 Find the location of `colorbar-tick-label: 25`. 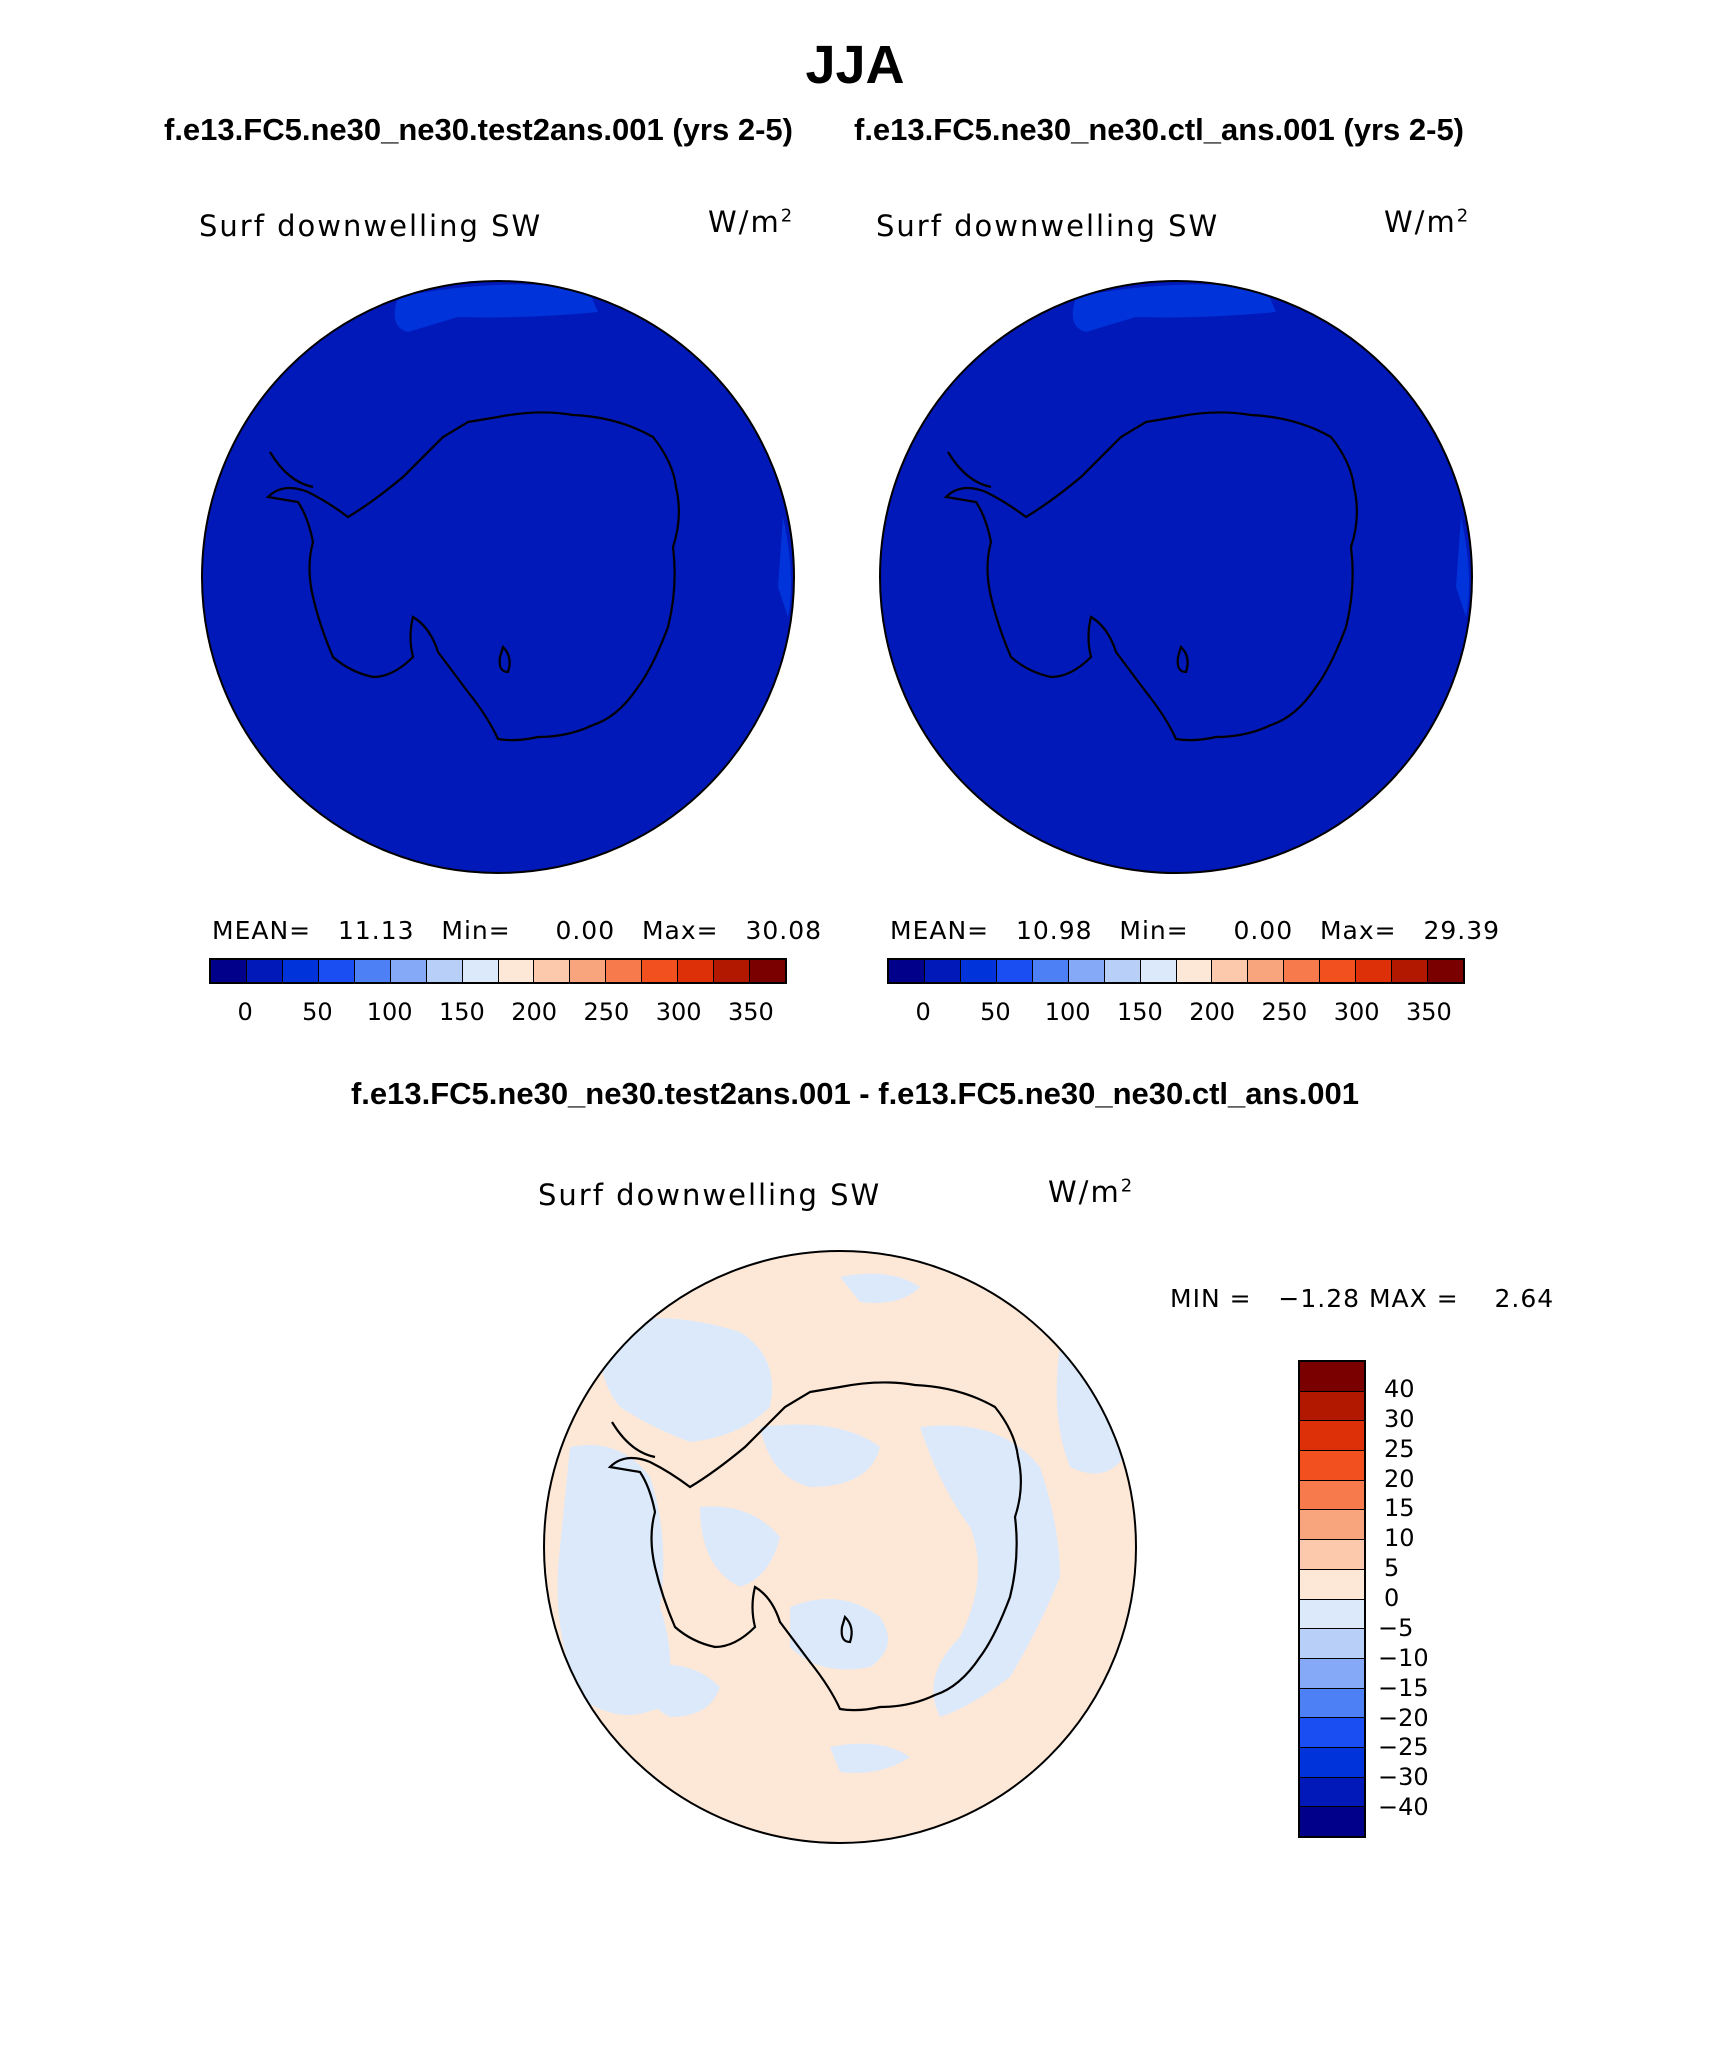

colorbar-tick-label: 25 is located at coordinates (1399, 1448).